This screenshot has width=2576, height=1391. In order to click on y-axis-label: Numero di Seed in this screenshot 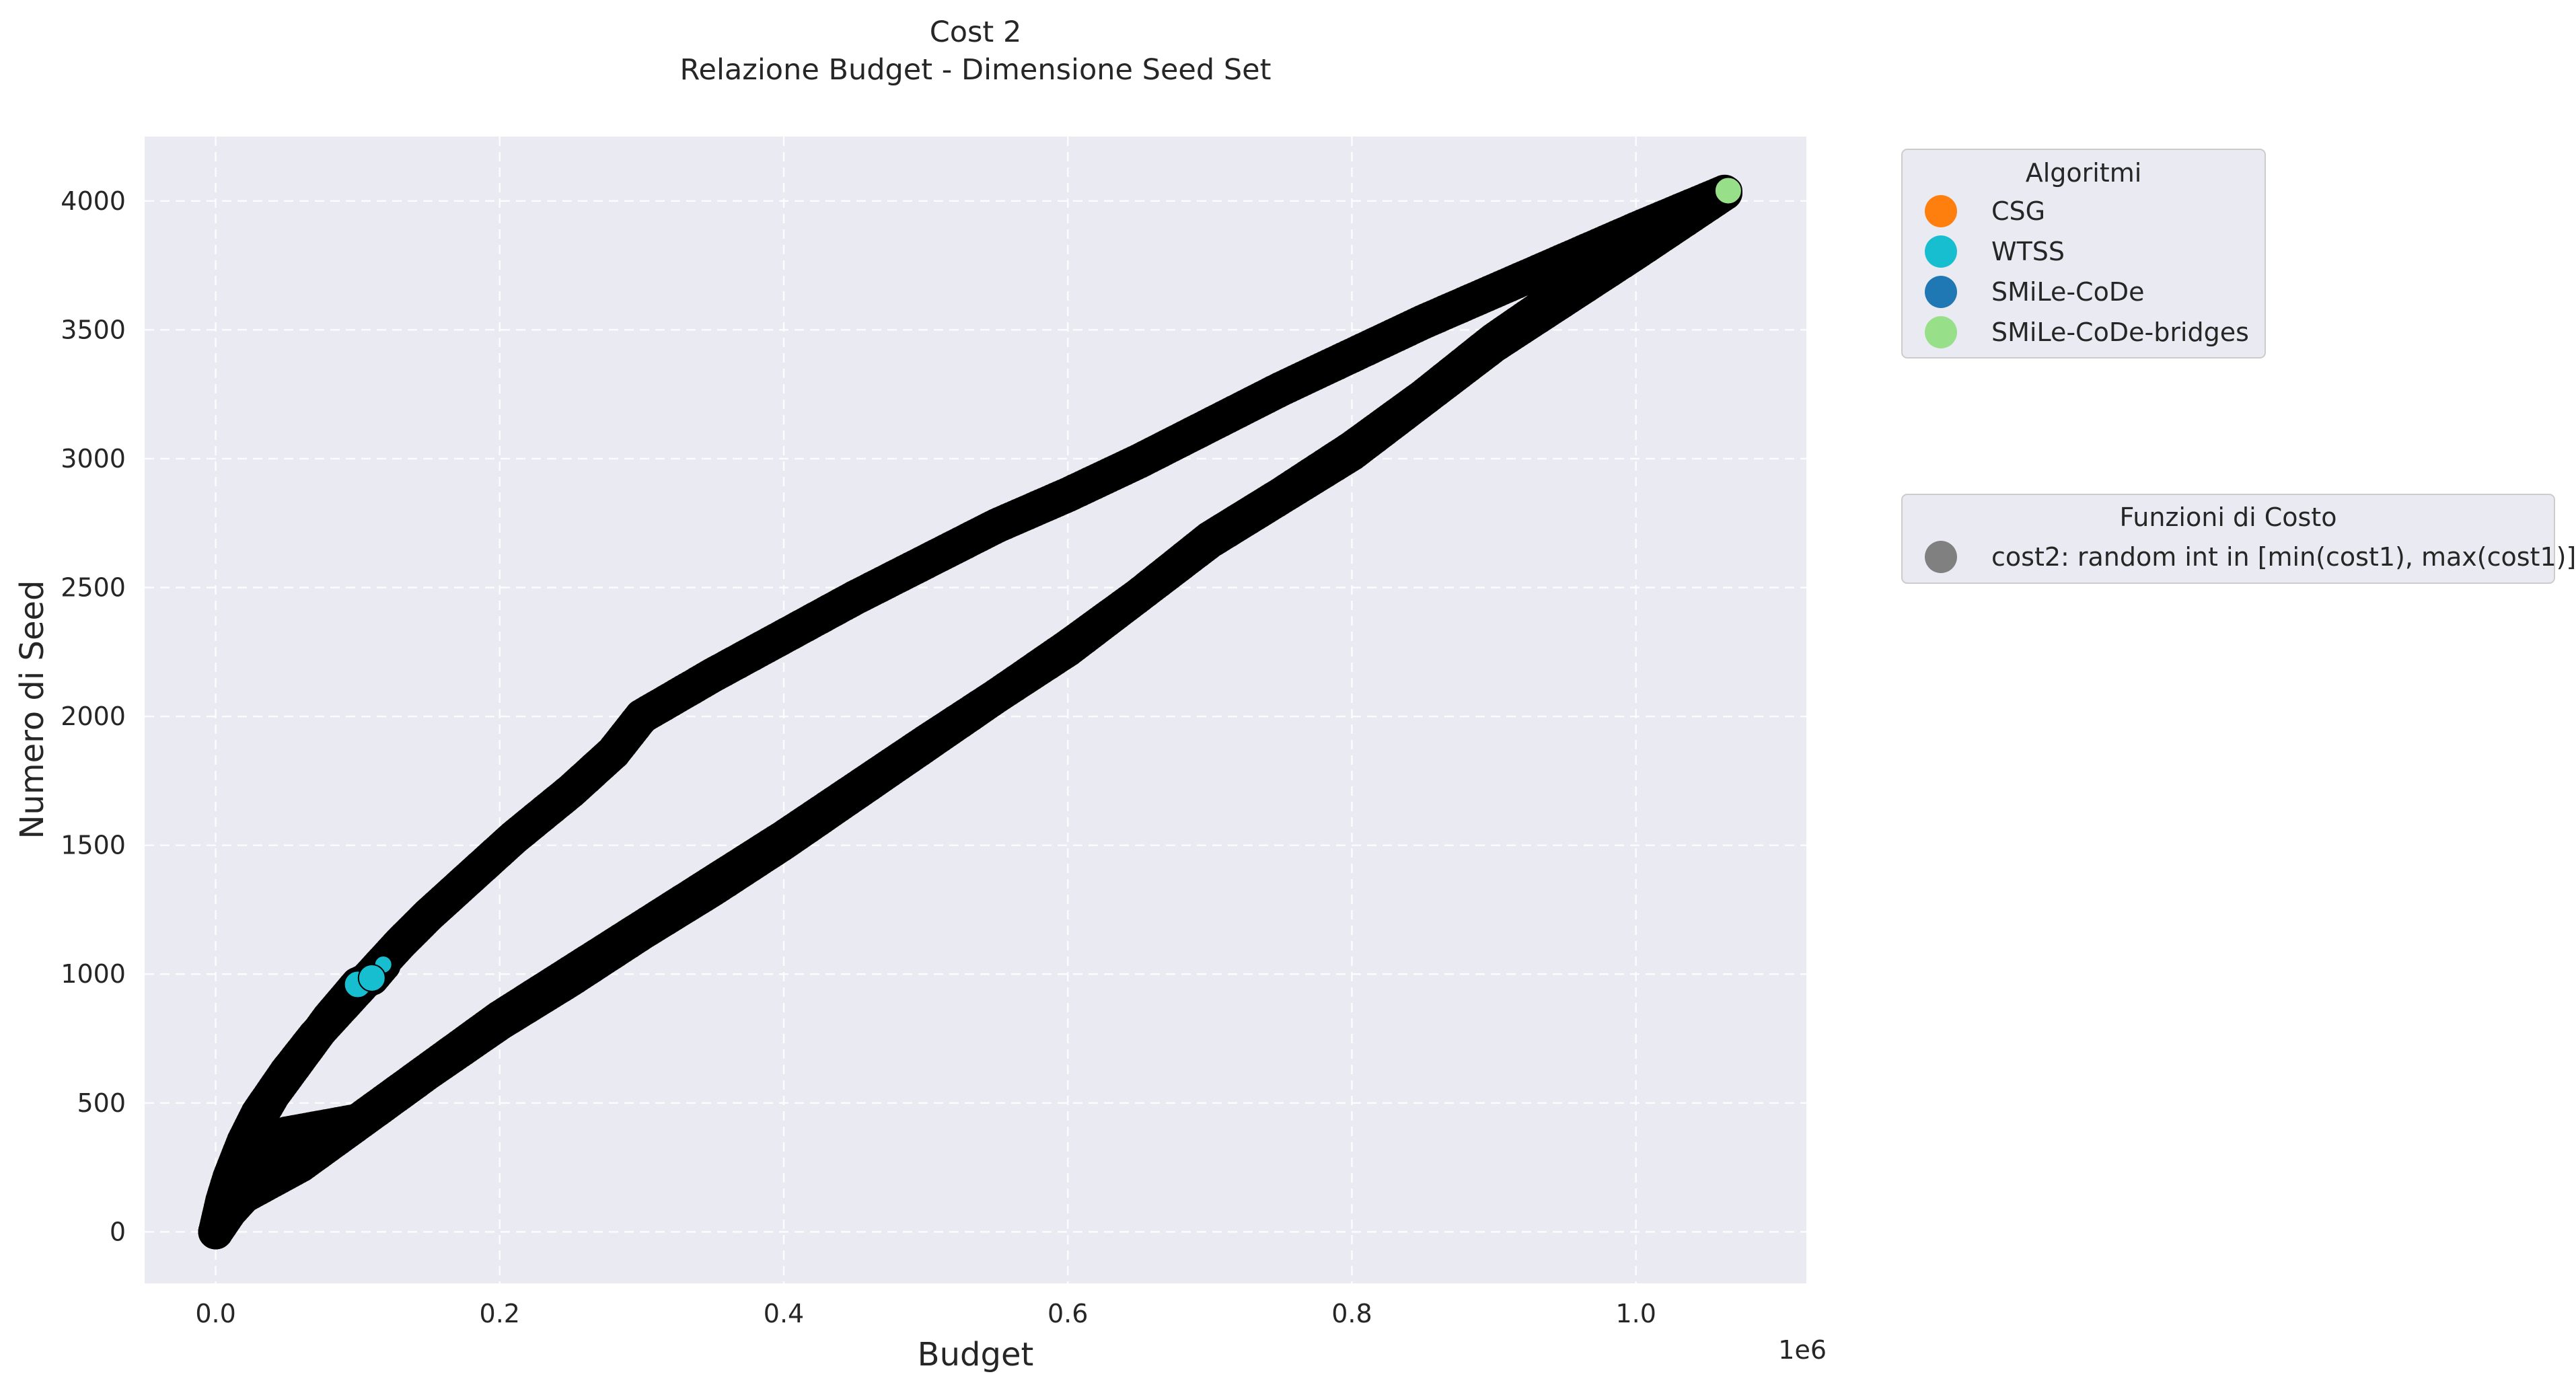, I will do `click(32, 709)`.